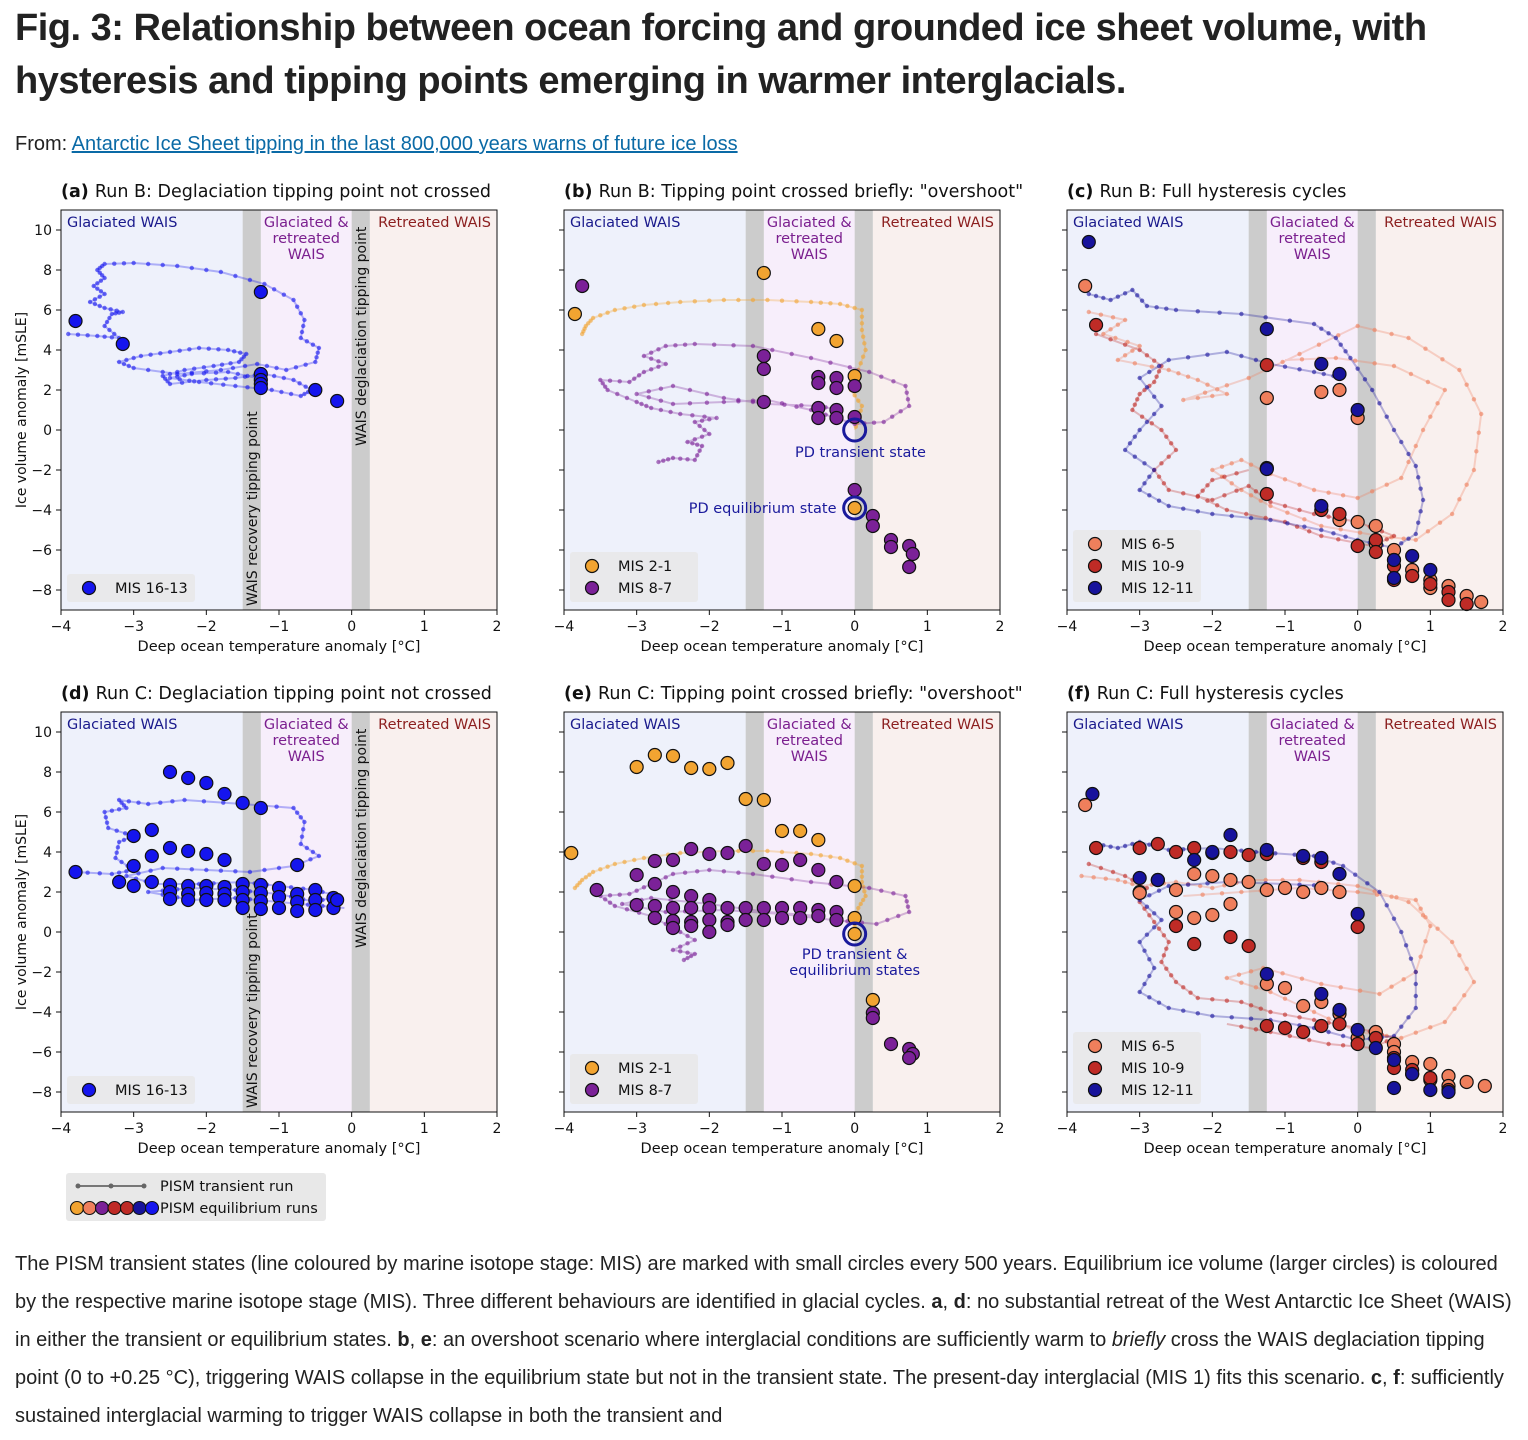  Describe the element at coordinates (1396, 1378) in the screenshot. I see `caption-bold-f: f` at that location.